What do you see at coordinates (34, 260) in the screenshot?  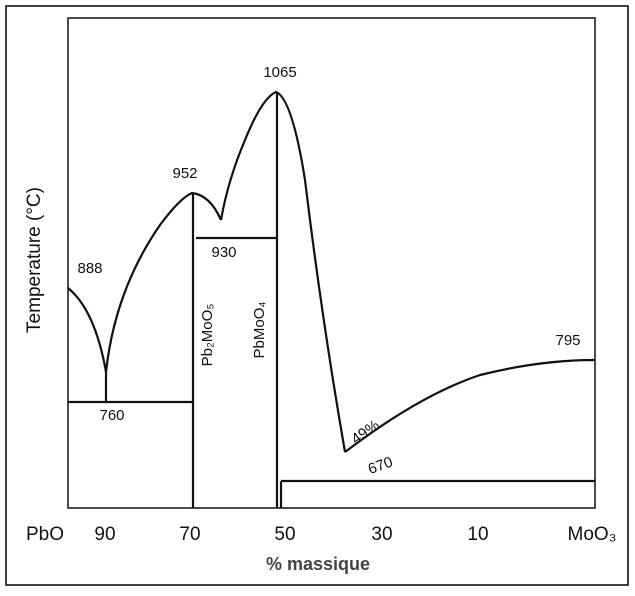 I see `y-axis-label: Temperature (°C)` at bounding box center [34, 260].